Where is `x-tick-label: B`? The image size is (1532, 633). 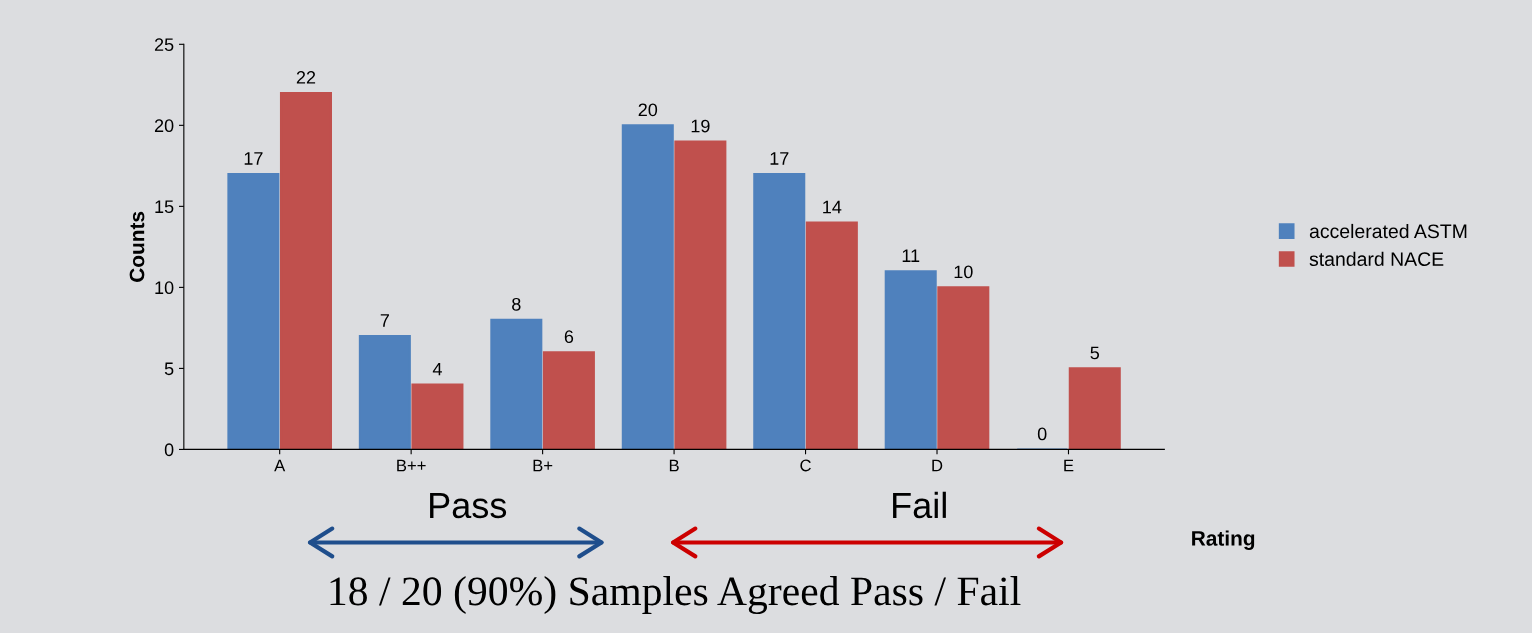 x-tick-label: B is located at coordinates (674, 465).